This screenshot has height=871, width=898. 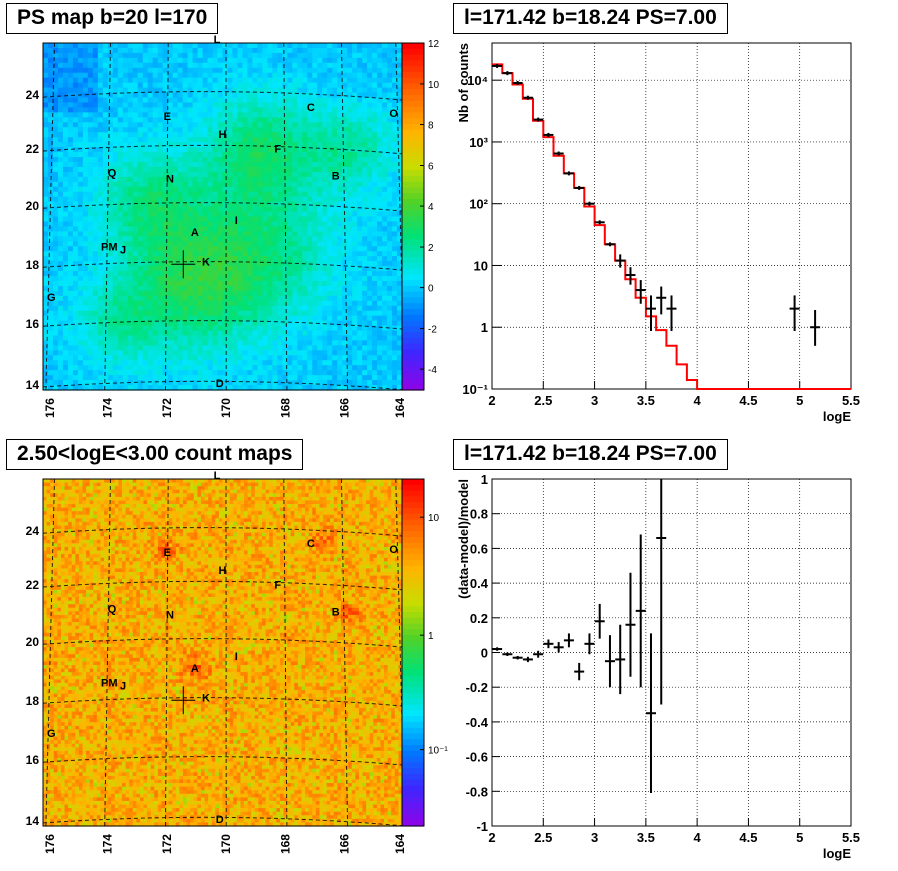 I want to click on count-map-y-tick-label: 14, so click(x=33, y=821).